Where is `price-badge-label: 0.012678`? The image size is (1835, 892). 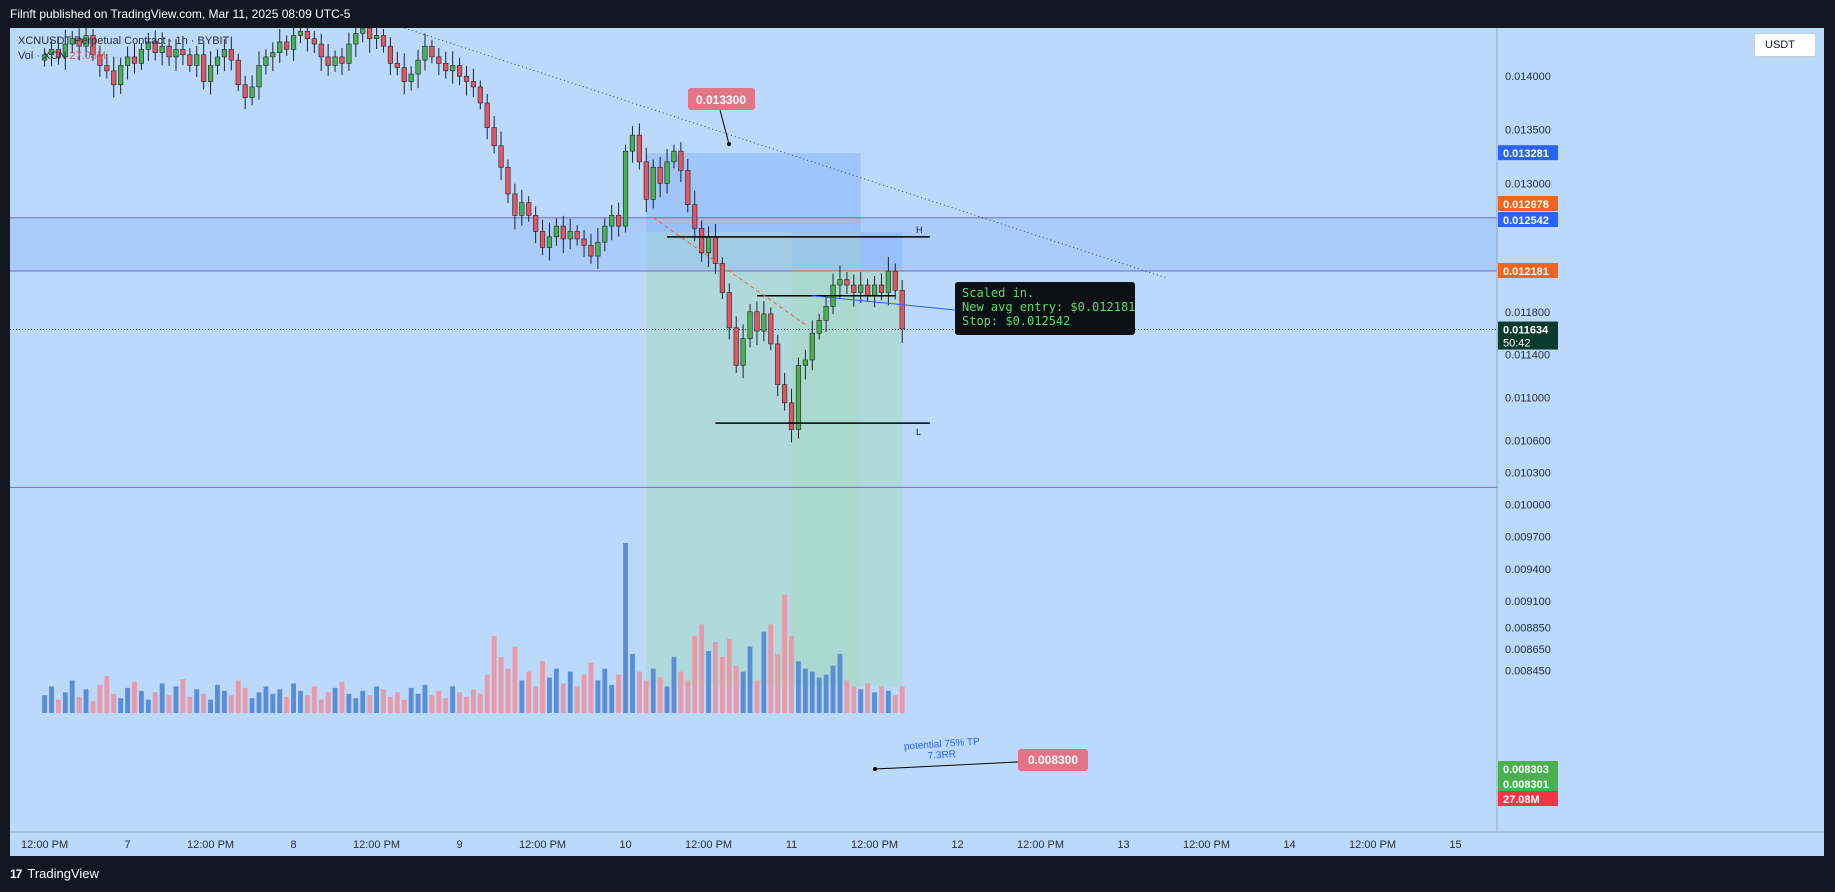 price-badge-label: 0.012678 is located at coordinates (1526, 205).